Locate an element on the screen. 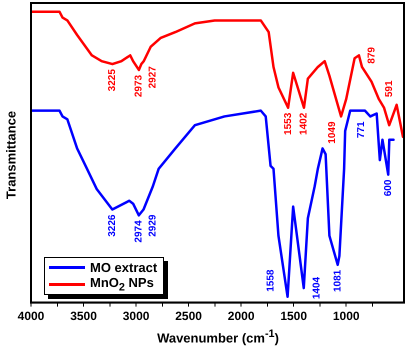  y-axis-title: Transmittance is located at coordinates (11, 155).